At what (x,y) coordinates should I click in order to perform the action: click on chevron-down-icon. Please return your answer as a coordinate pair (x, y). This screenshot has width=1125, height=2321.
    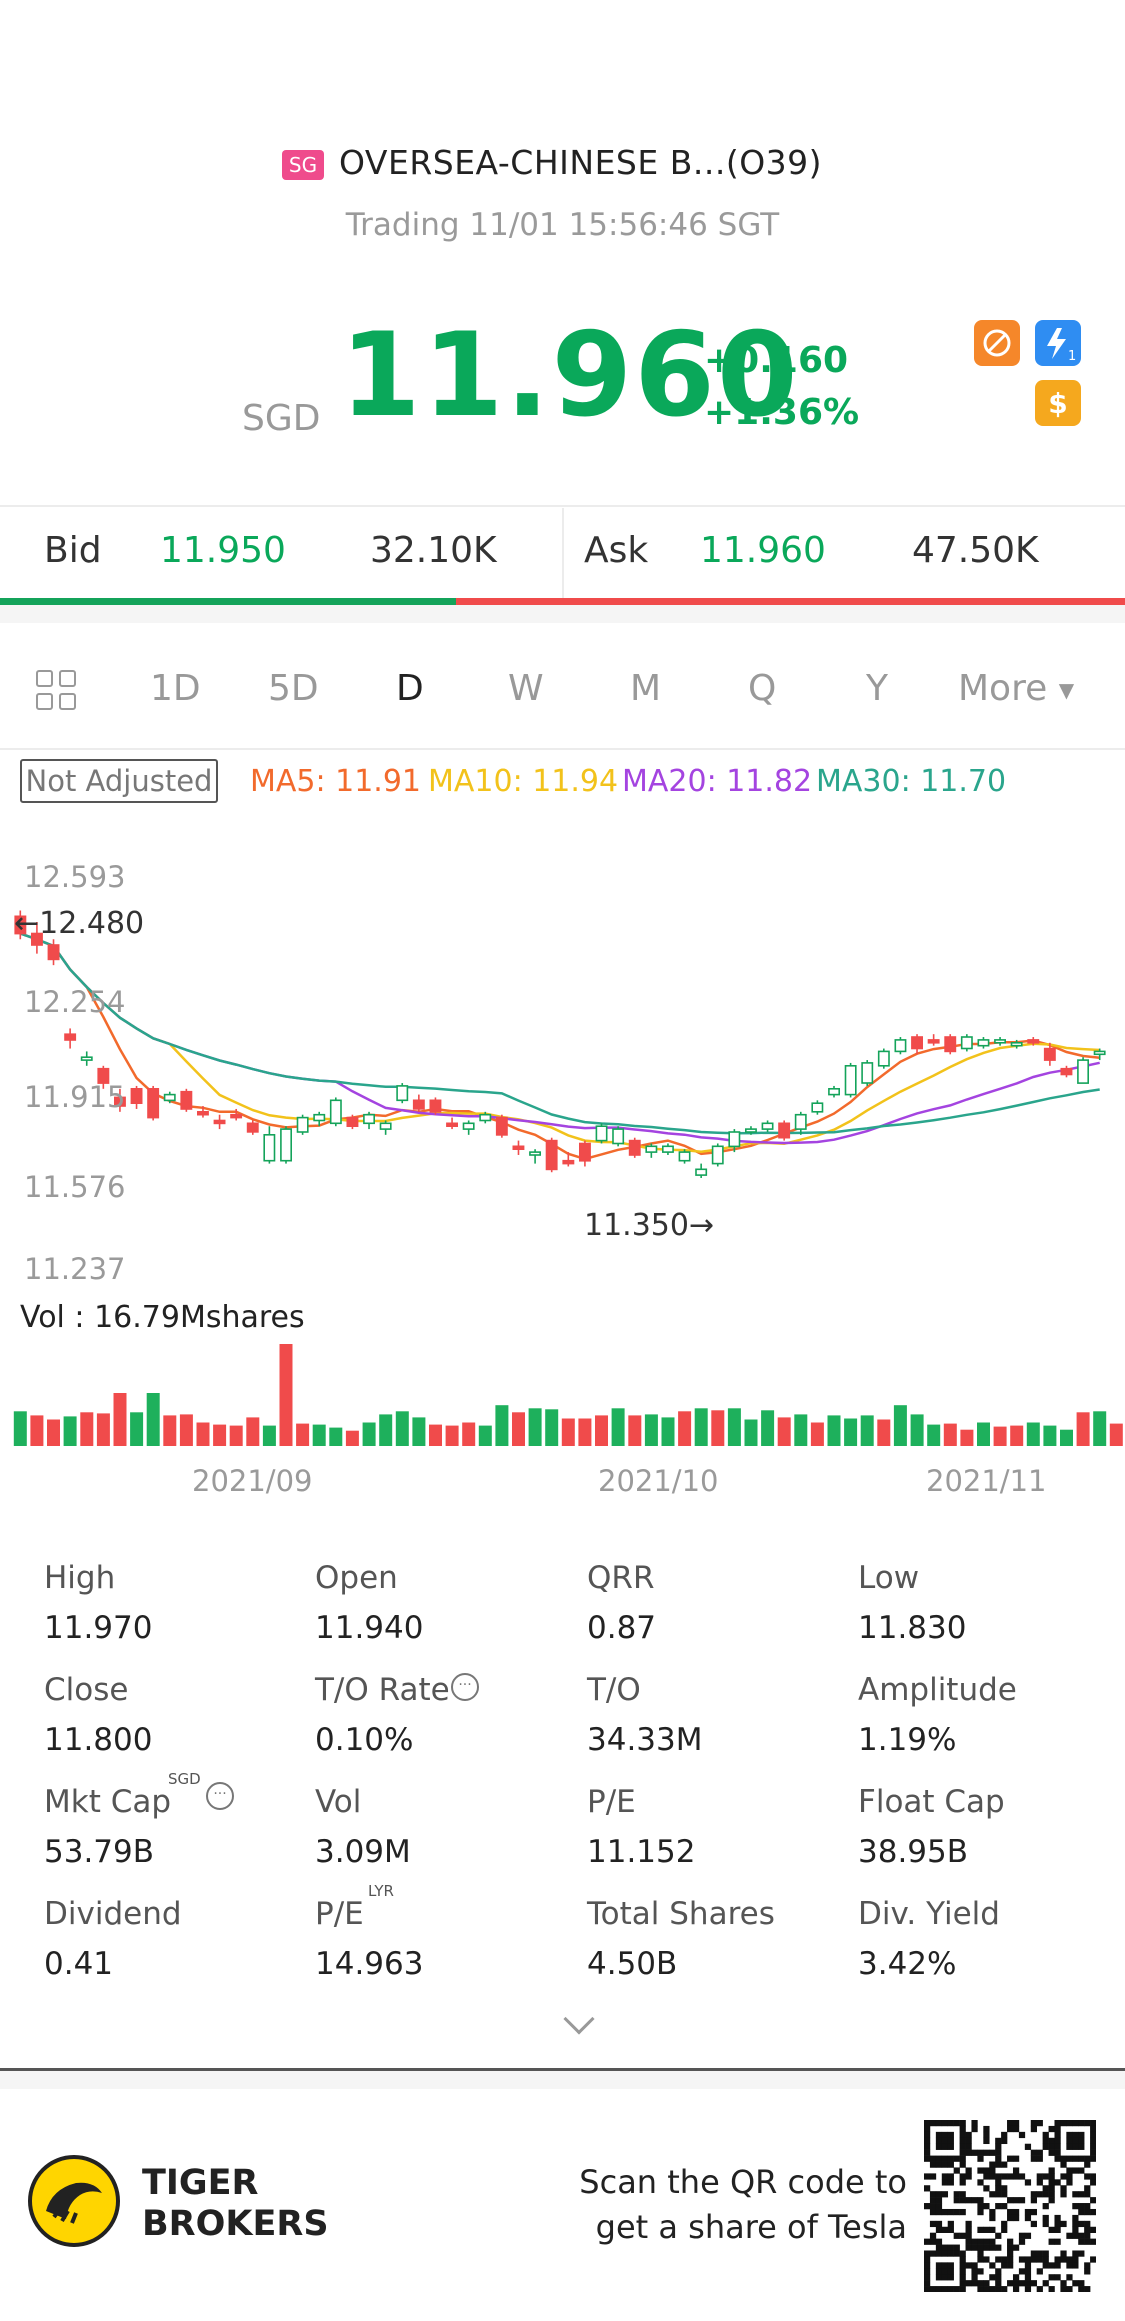
    Looking at the image, I should click on (579, 2019).